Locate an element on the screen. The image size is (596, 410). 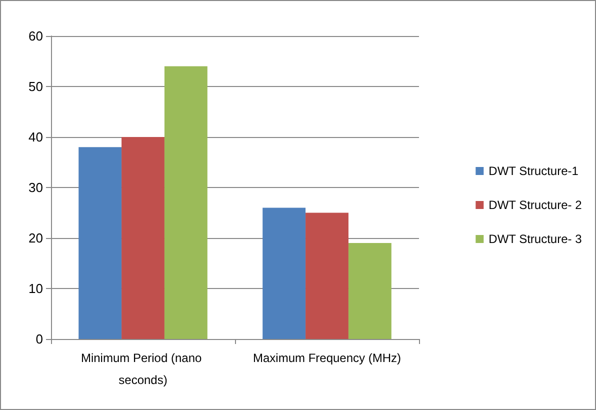
x-tick-label: Maximum Frequency (MHz) is located at coordinates (327, 358).